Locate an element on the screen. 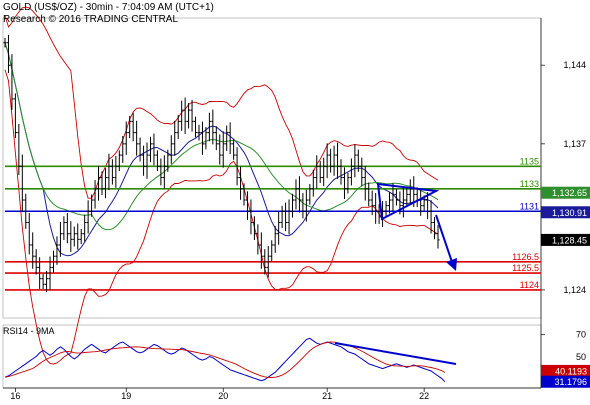 The image size is (590, 405). triangle-pattern is located at coordinates (408, 201).